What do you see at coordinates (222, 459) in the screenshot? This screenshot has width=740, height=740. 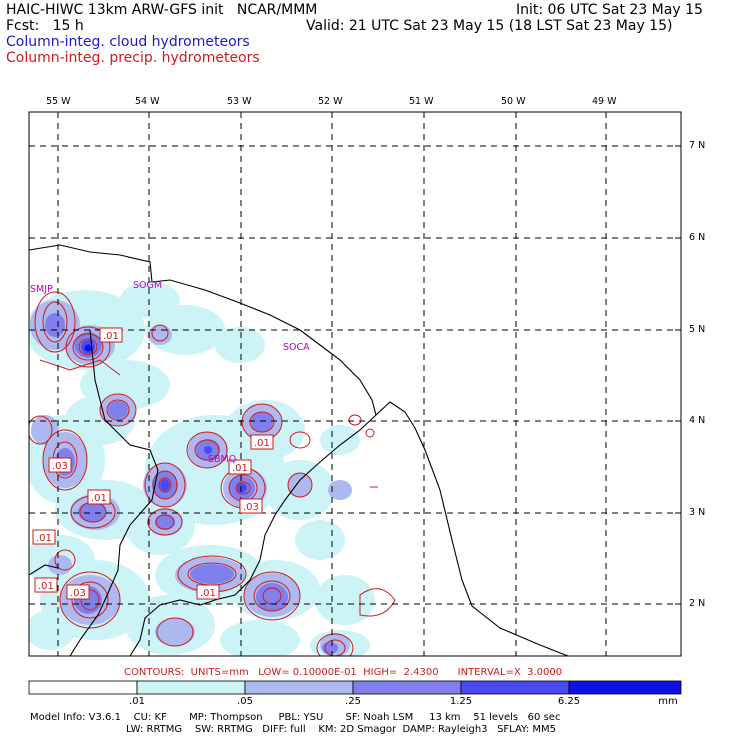 I see `station-label-sbmq: SBMQ` at bounding box center [222, 459].